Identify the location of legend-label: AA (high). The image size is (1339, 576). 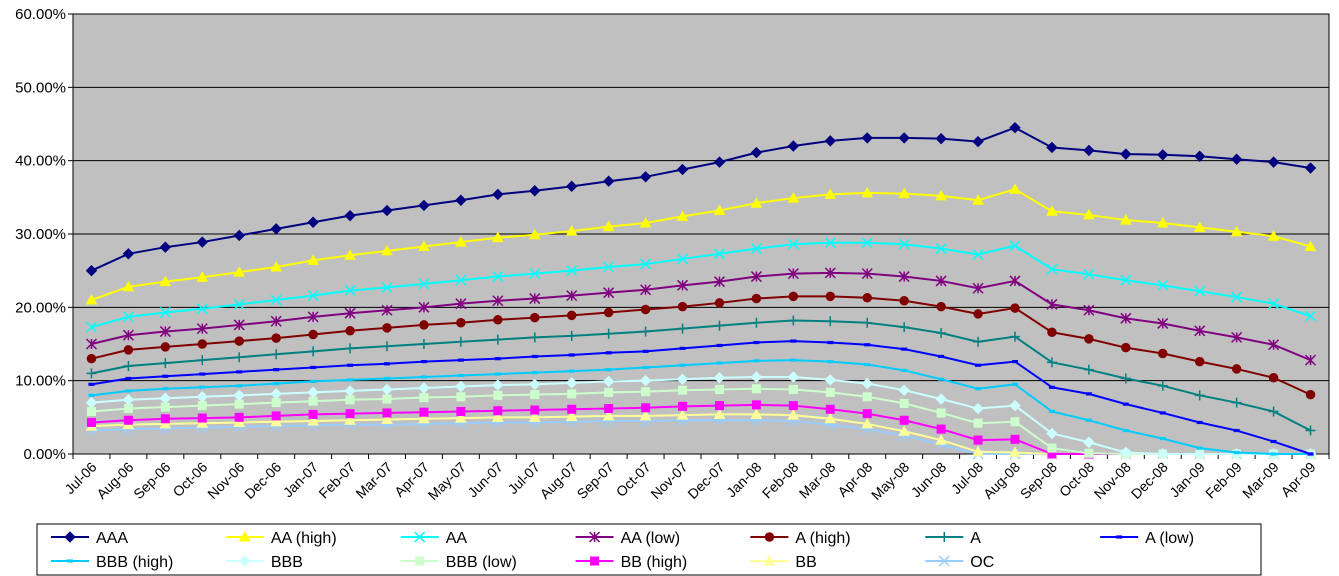
(304, 538).